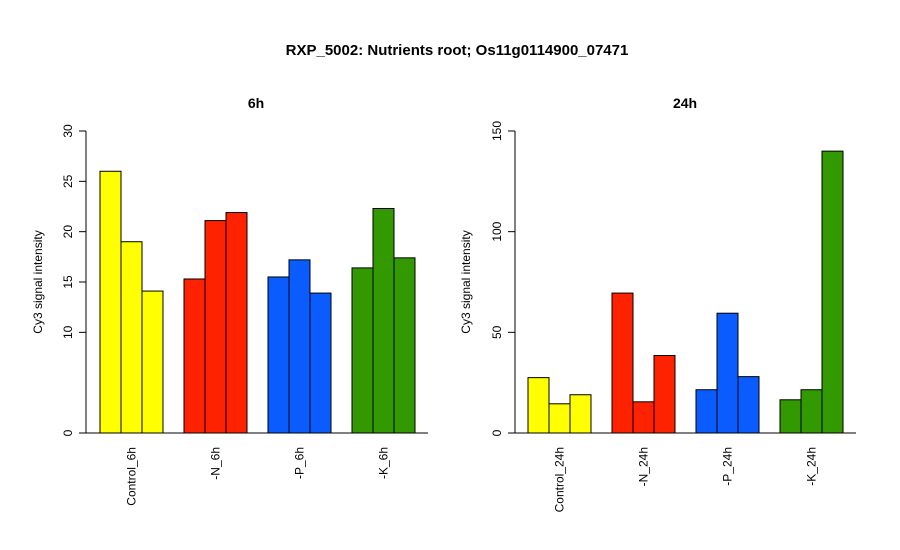 Image resolution: width=900 pixels, height=550 pixels. Describe the element at coordinates (68, 181) in the screenshot. I see `y-tick-label-6h: 25` at that location.